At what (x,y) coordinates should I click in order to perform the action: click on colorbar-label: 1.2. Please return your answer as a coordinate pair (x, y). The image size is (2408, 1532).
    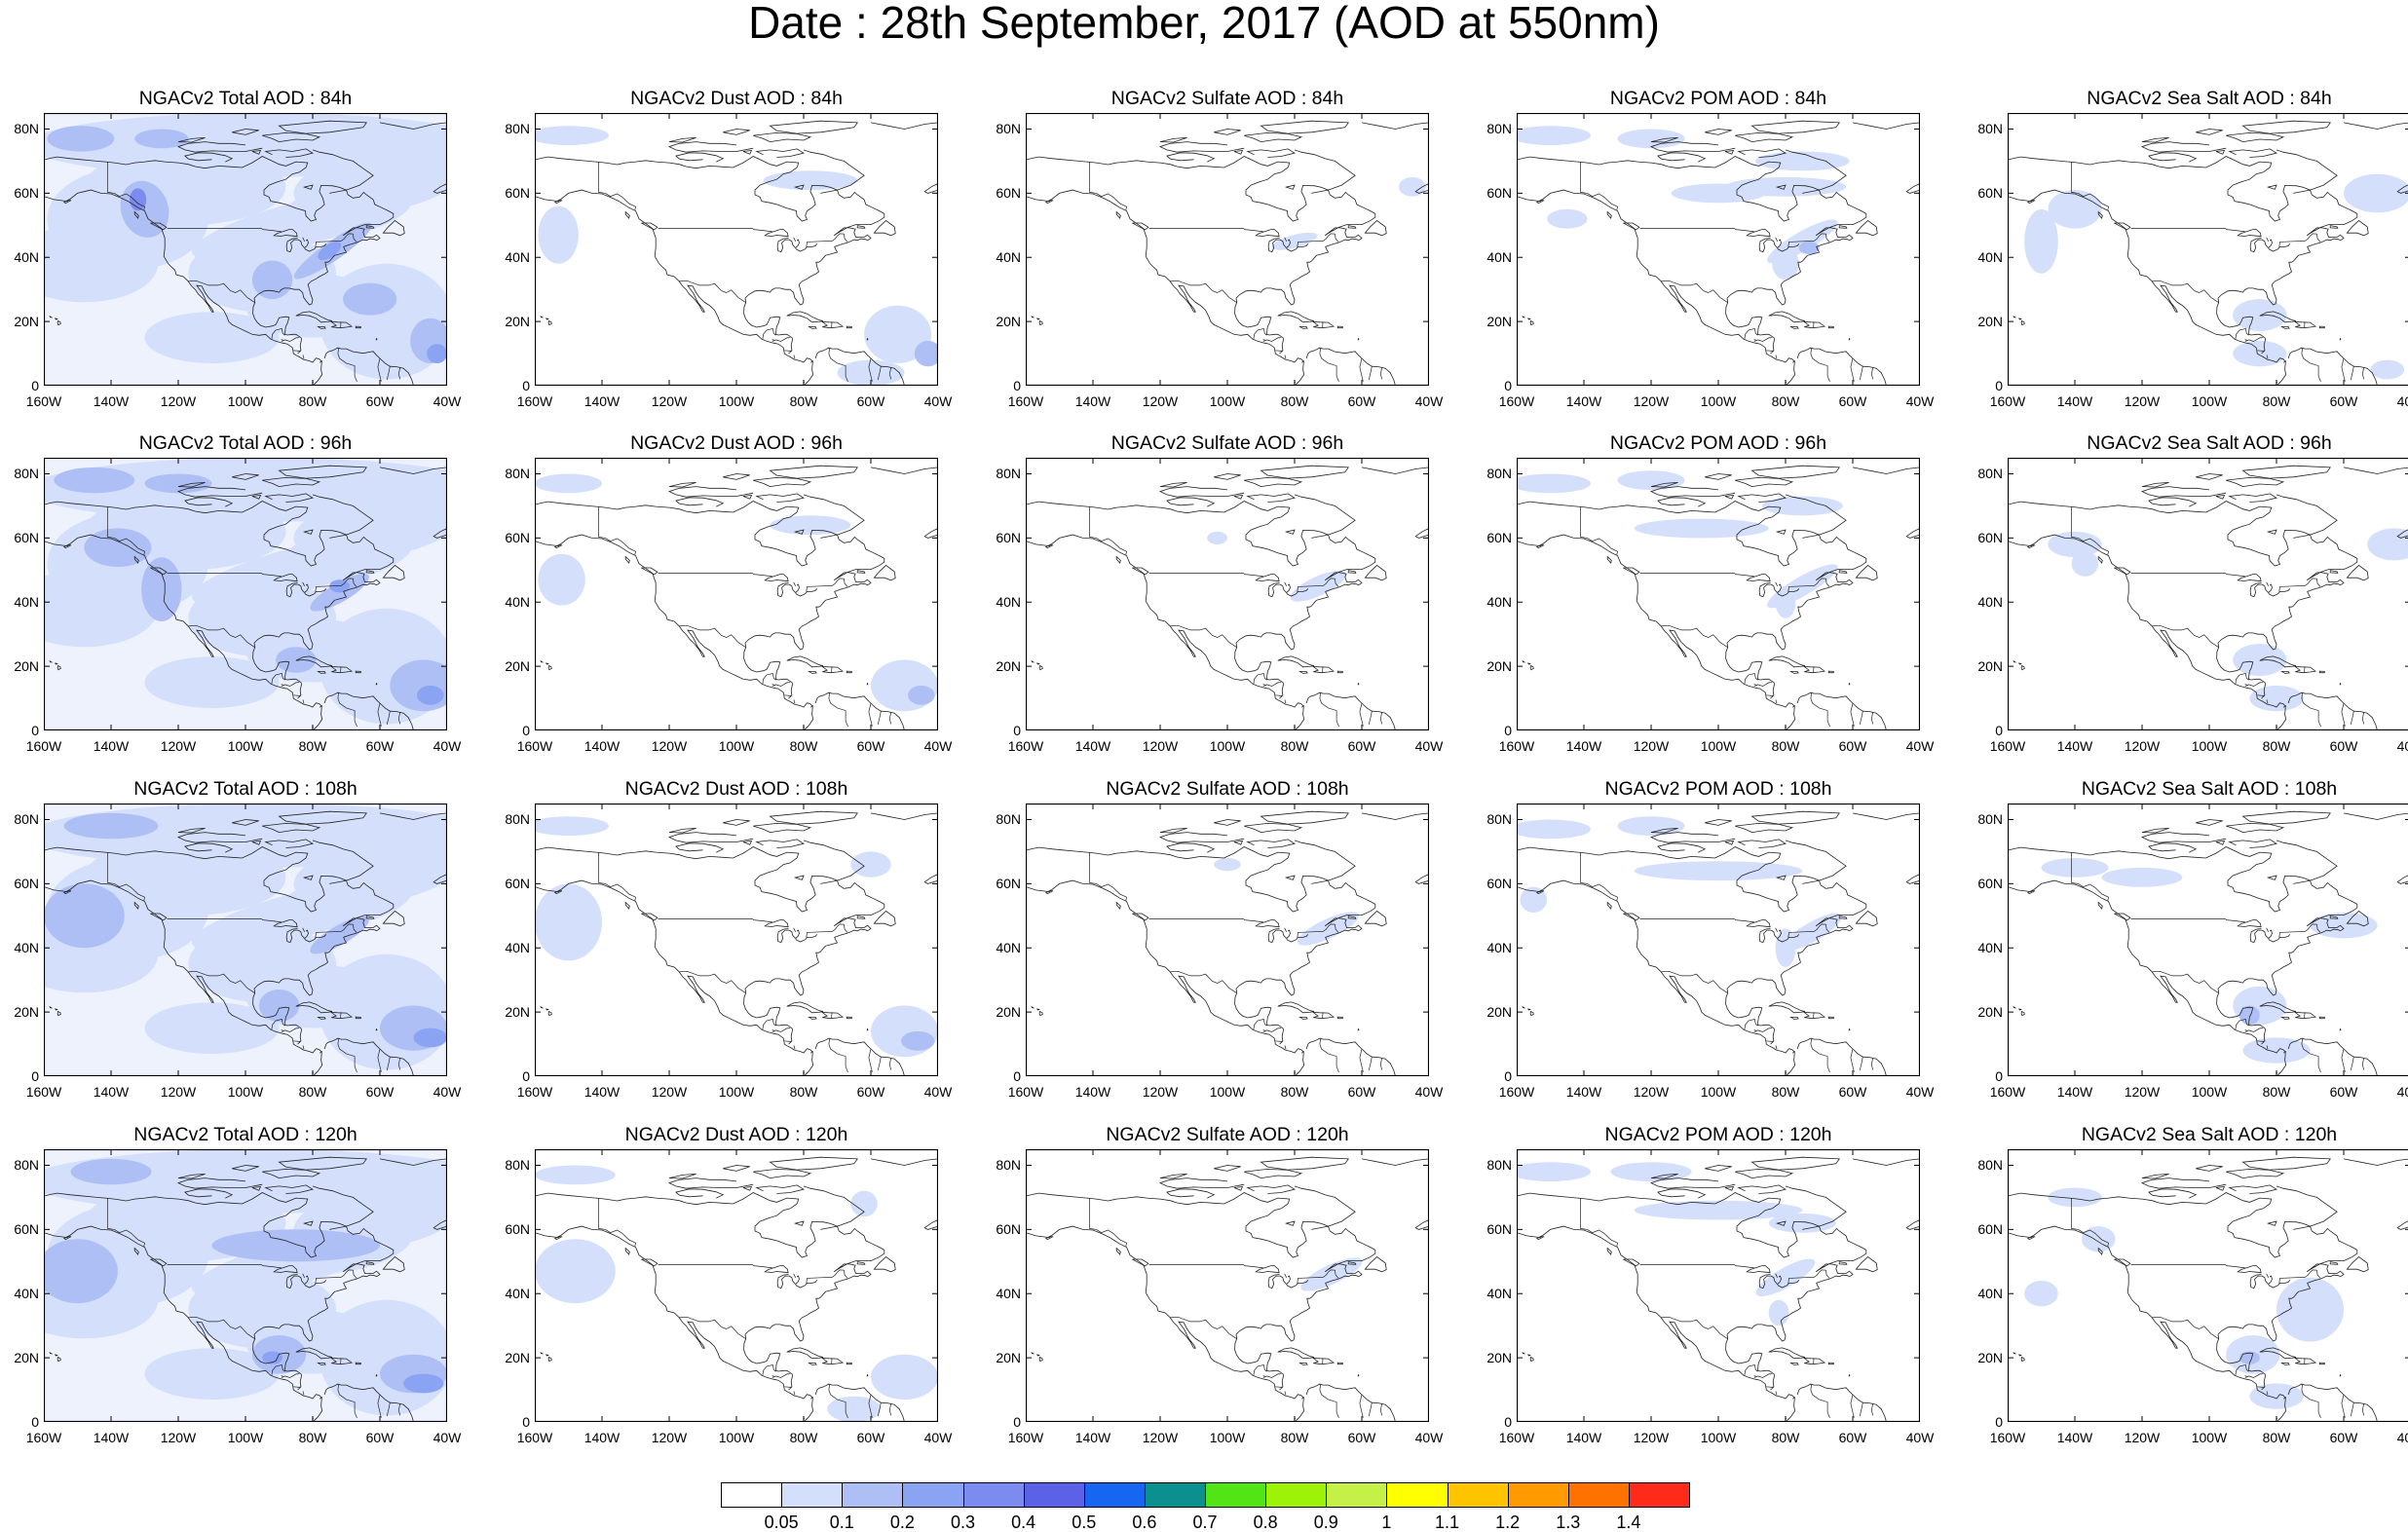
    Looking at the image, I should click on (1507, 1522).